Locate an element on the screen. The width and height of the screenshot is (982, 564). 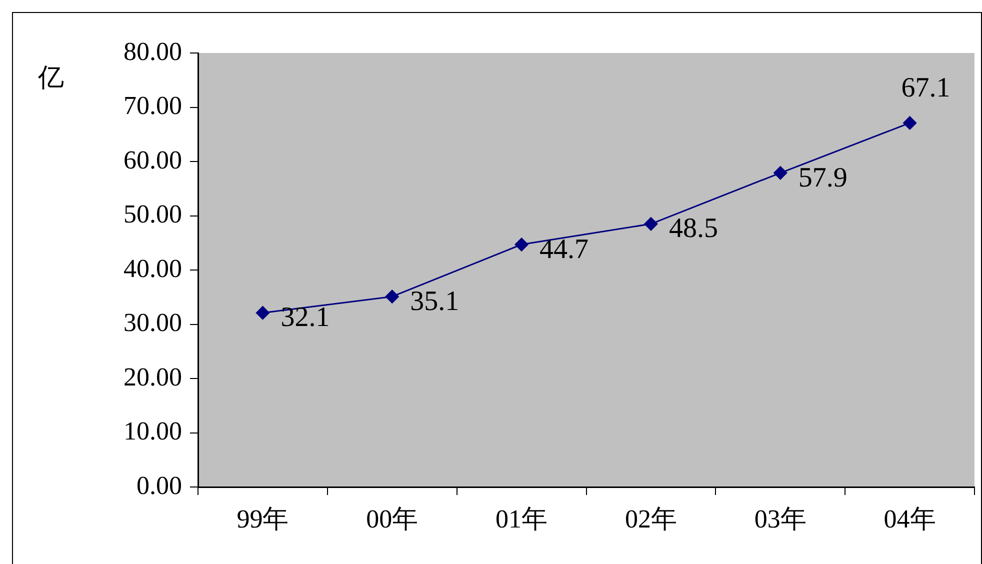
y-axis-title: 亿 is located at coordinates (50, 77).